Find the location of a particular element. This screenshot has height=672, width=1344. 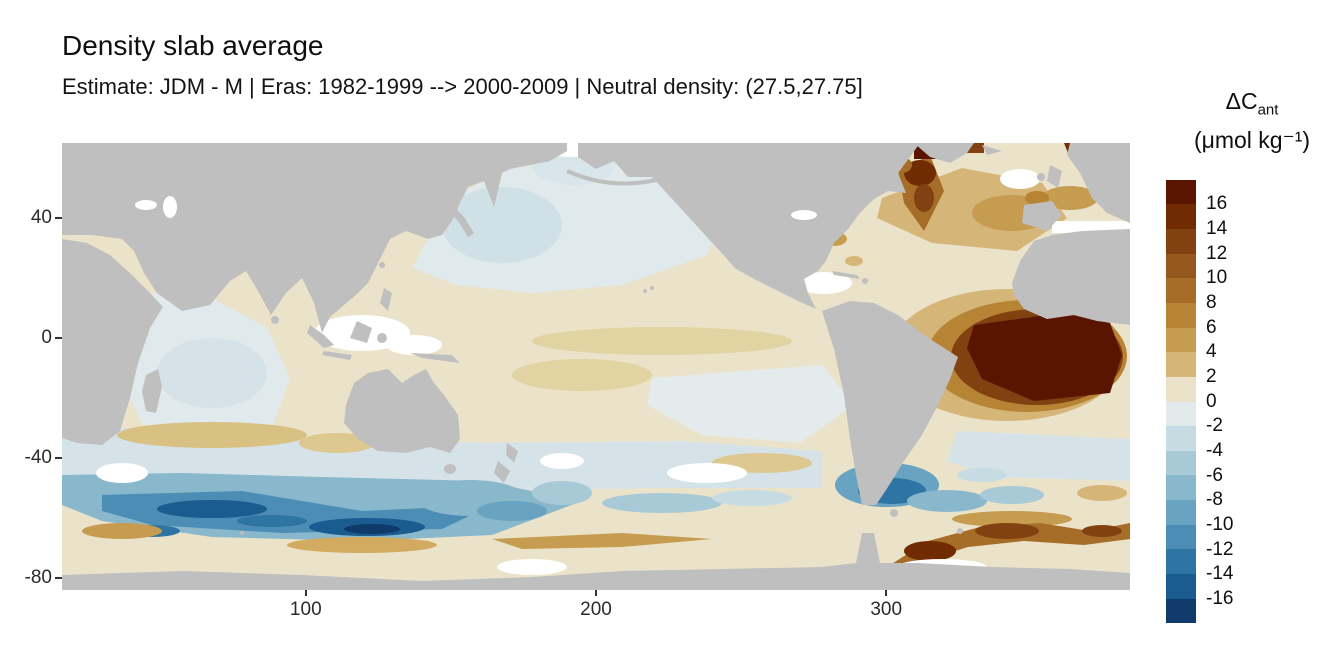

legend-tick-label: 2 is located at coordinates (1211, 376).